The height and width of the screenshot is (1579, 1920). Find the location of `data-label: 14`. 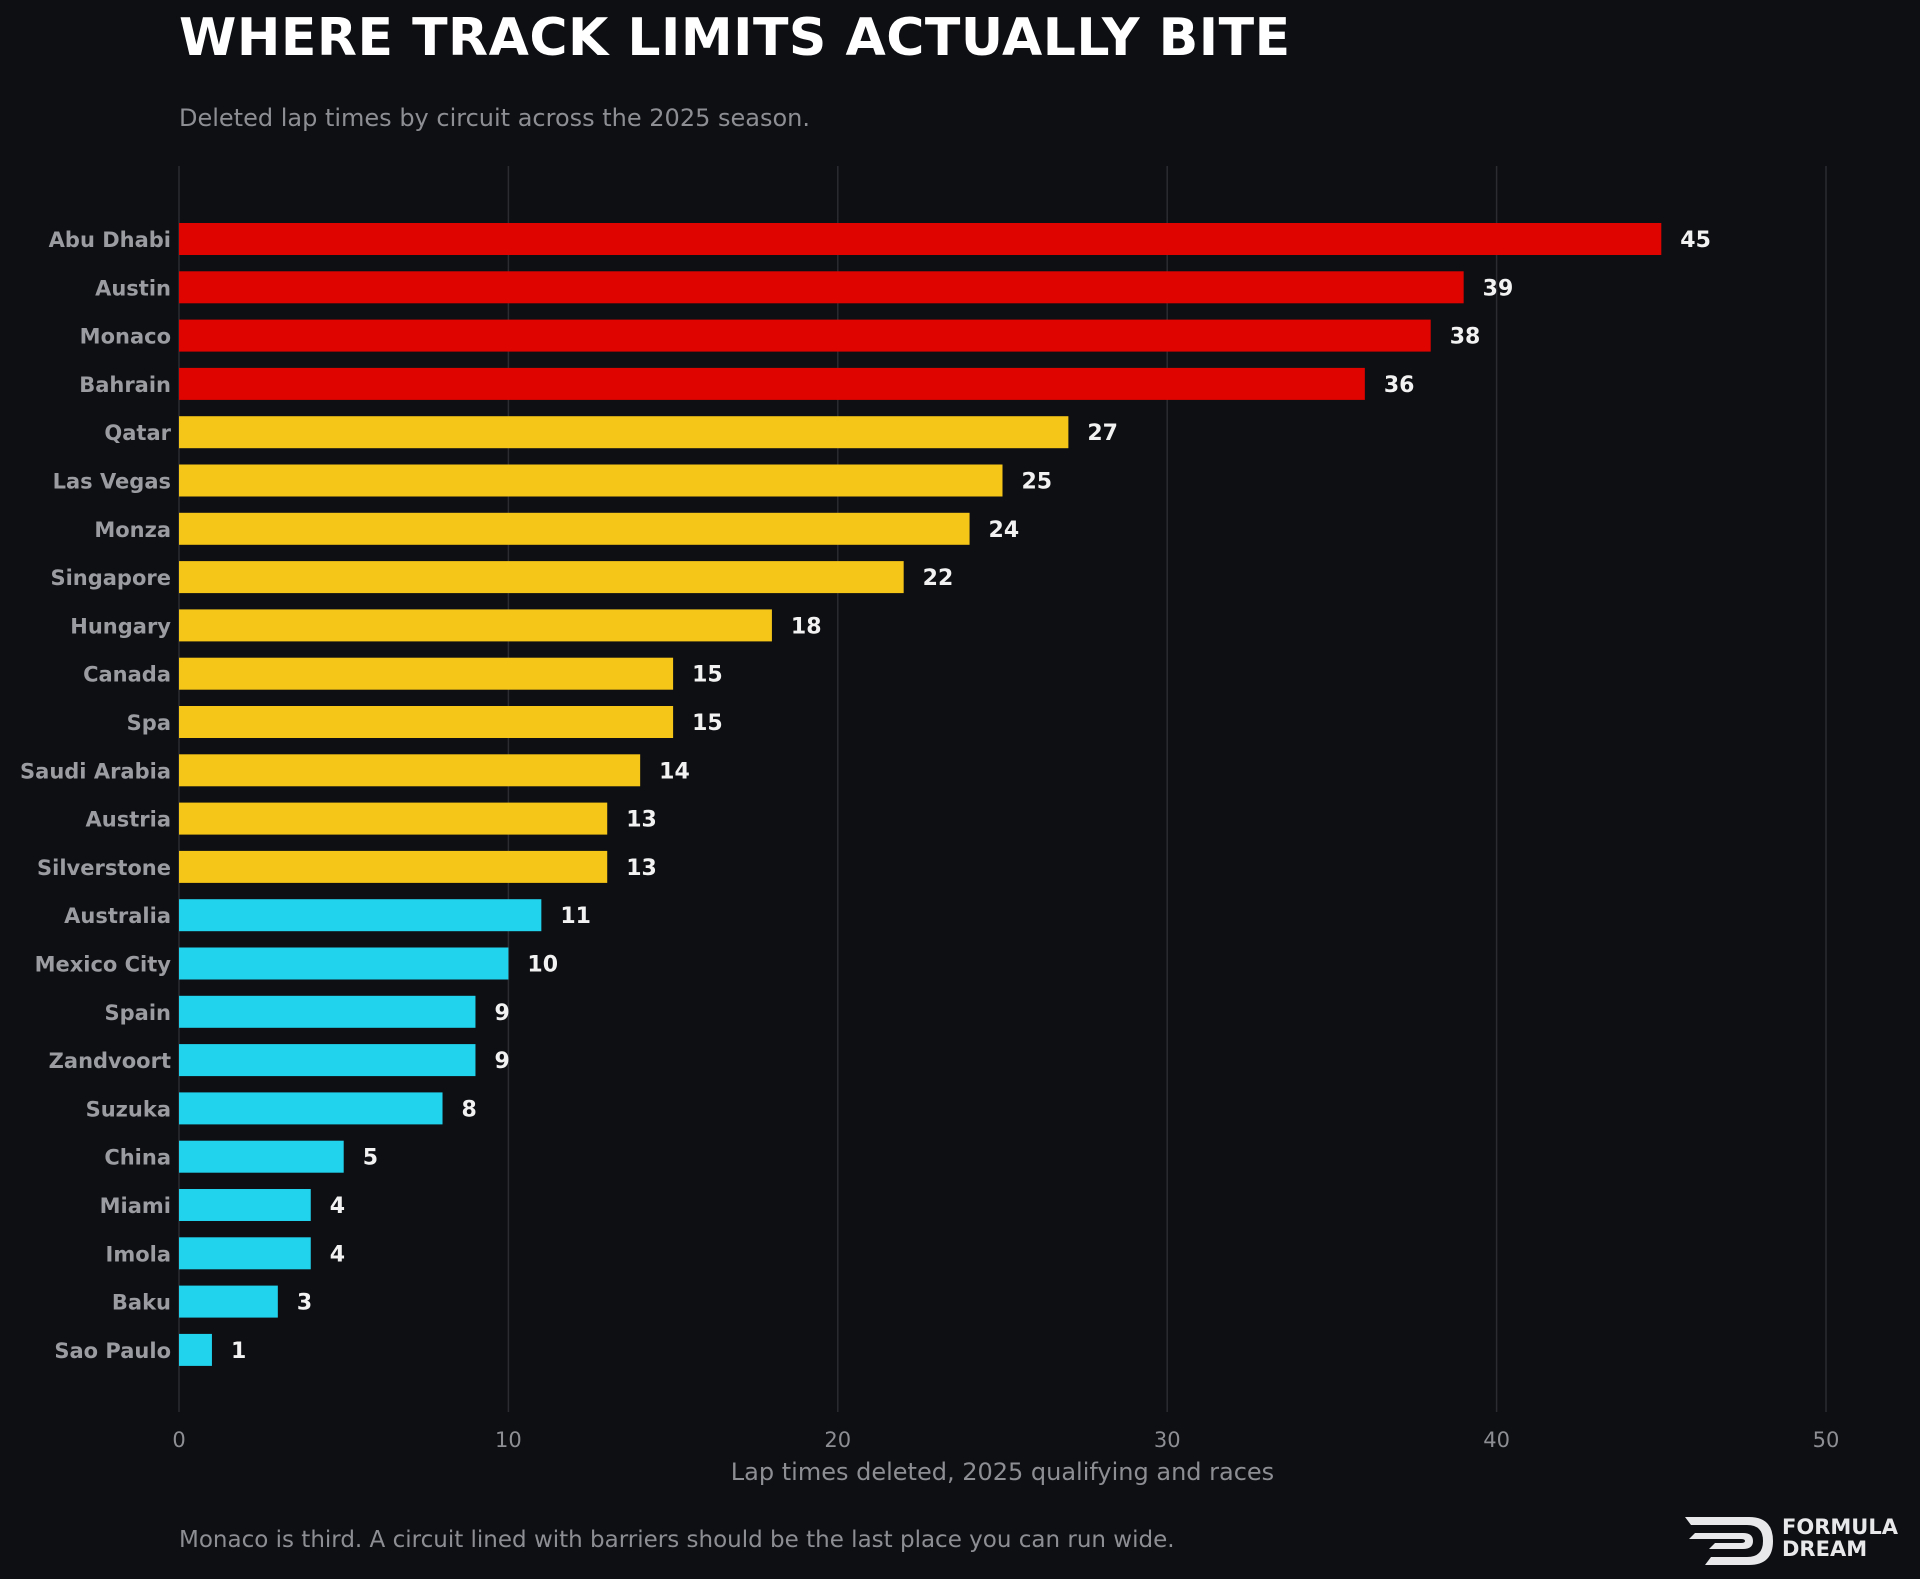

data-label: 14 is located at coordinates (674, 771).